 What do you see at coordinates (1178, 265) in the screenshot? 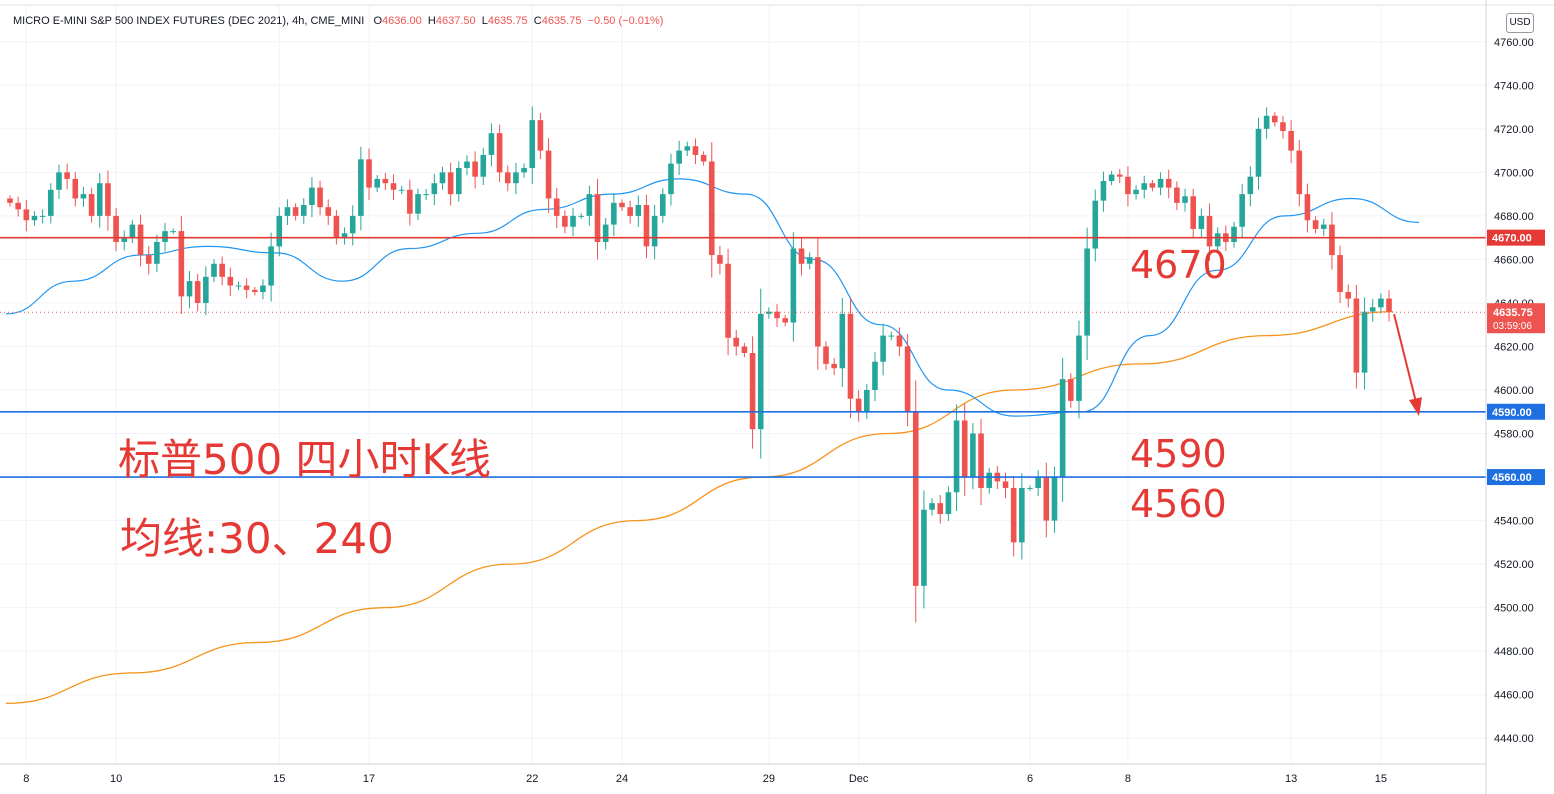
I see `annotation-4670: 4670` at bounding box center [1178, 265].